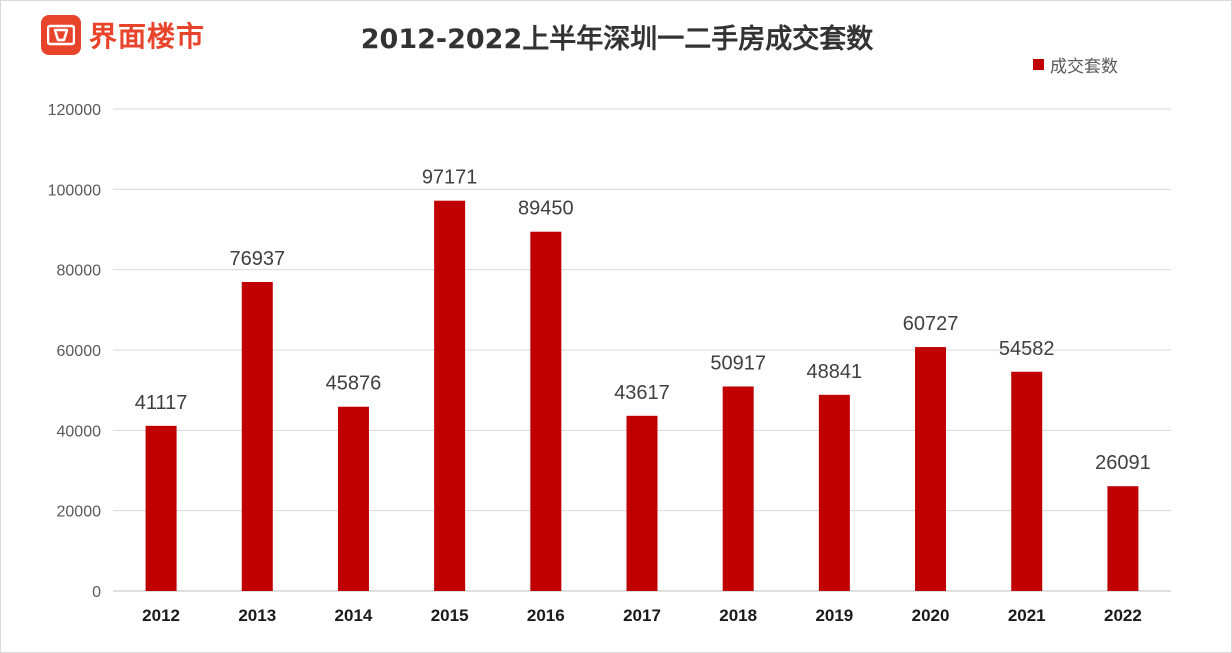 The width and height of the screenshot is (1232, 653). I want to click on data-label: 76937, so click(257, 259).